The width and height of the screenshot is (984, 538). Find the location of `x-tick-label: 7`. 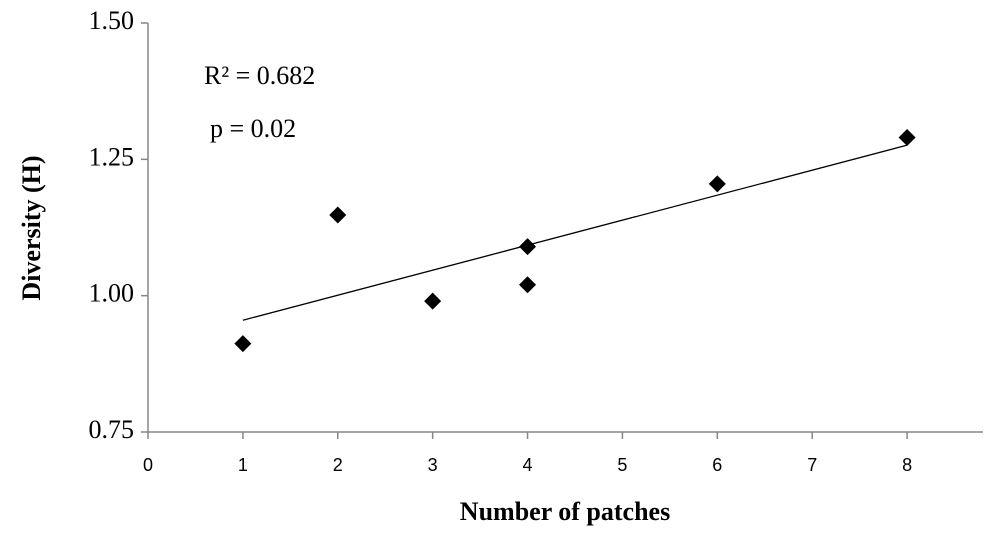

x-tick-label: 7 is located at coordinates (812, 465).